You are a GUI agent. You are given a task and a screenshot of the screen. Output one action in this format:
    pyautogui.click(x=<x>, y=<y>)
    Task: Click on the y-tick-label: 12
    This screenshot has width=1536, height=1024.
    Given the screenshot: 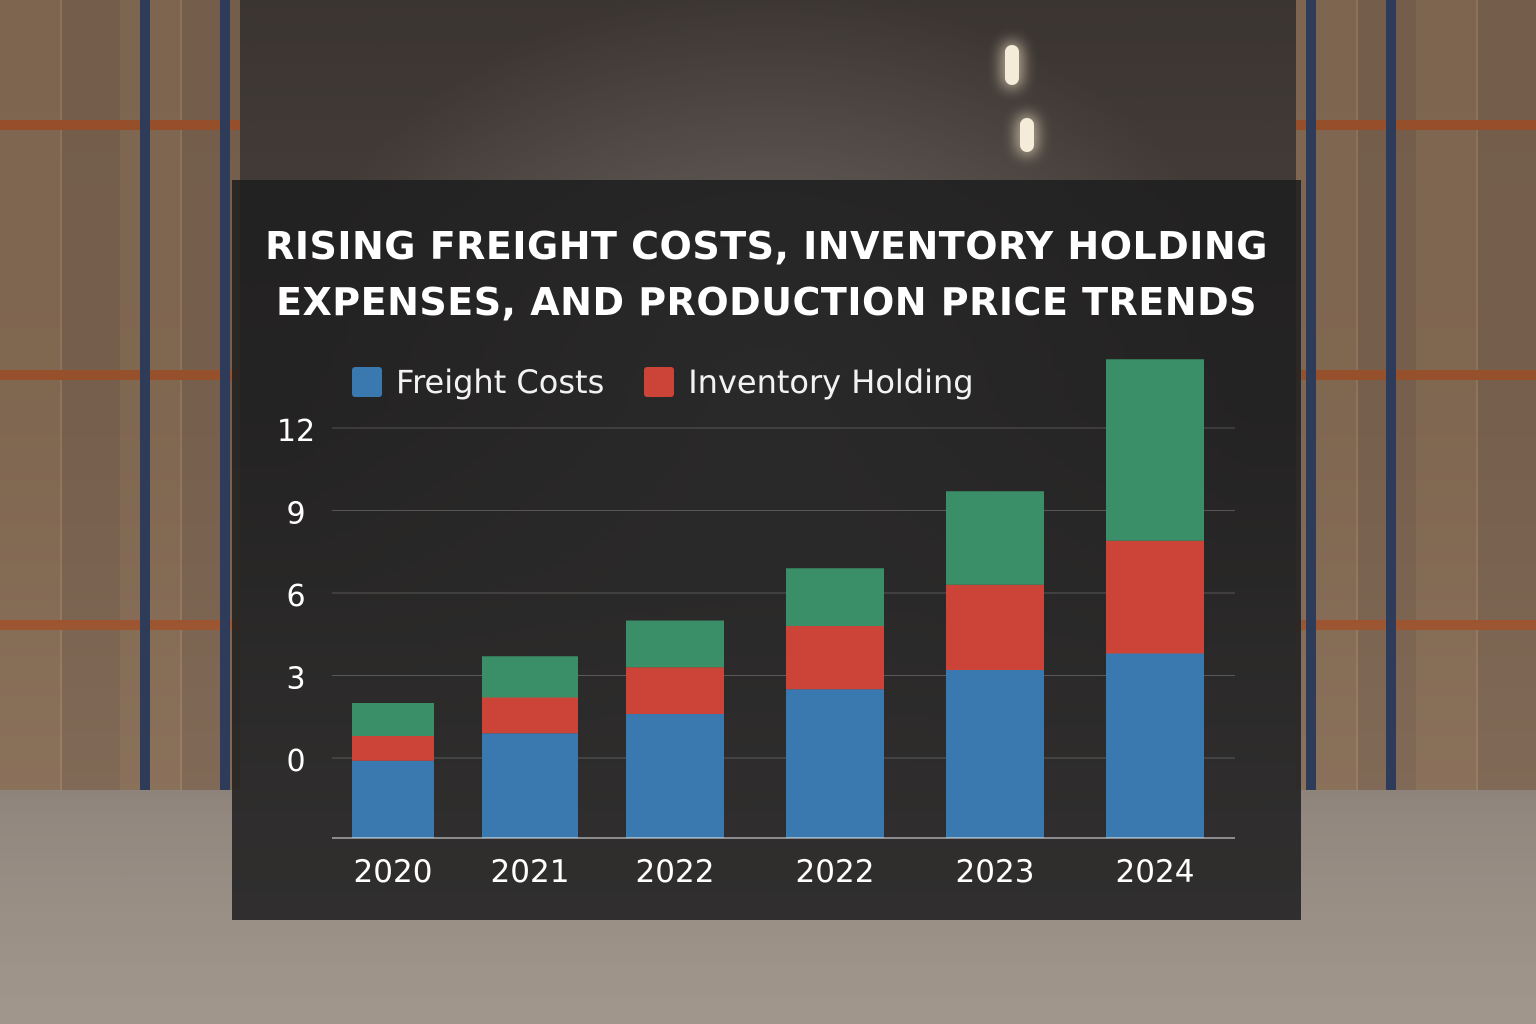 What is the action you would take?
    pyautogui.click(x=296, y=431)
    